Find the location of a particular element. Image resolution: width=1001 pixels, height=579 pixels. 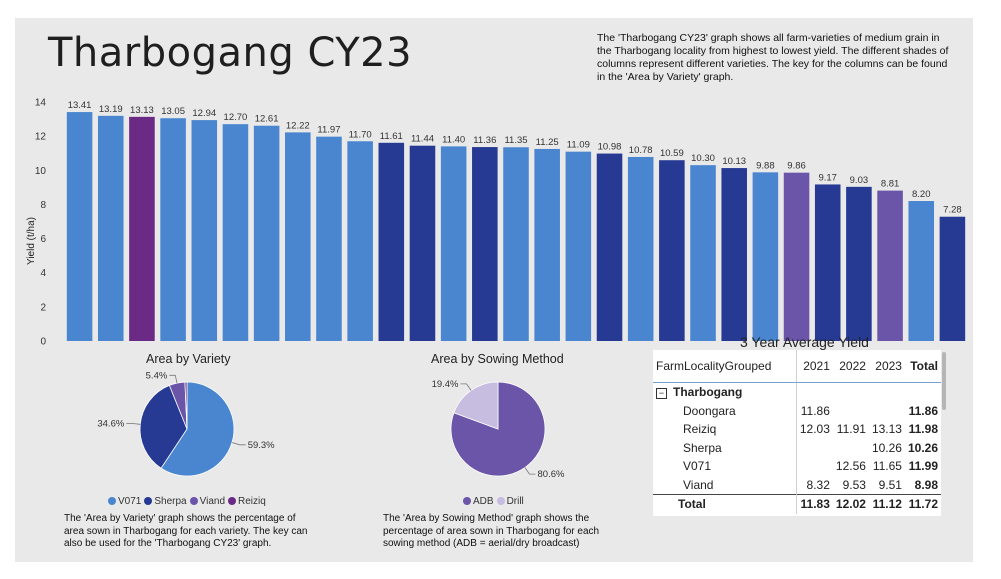

cell: 10.26 is located at coordinates (886, 447).